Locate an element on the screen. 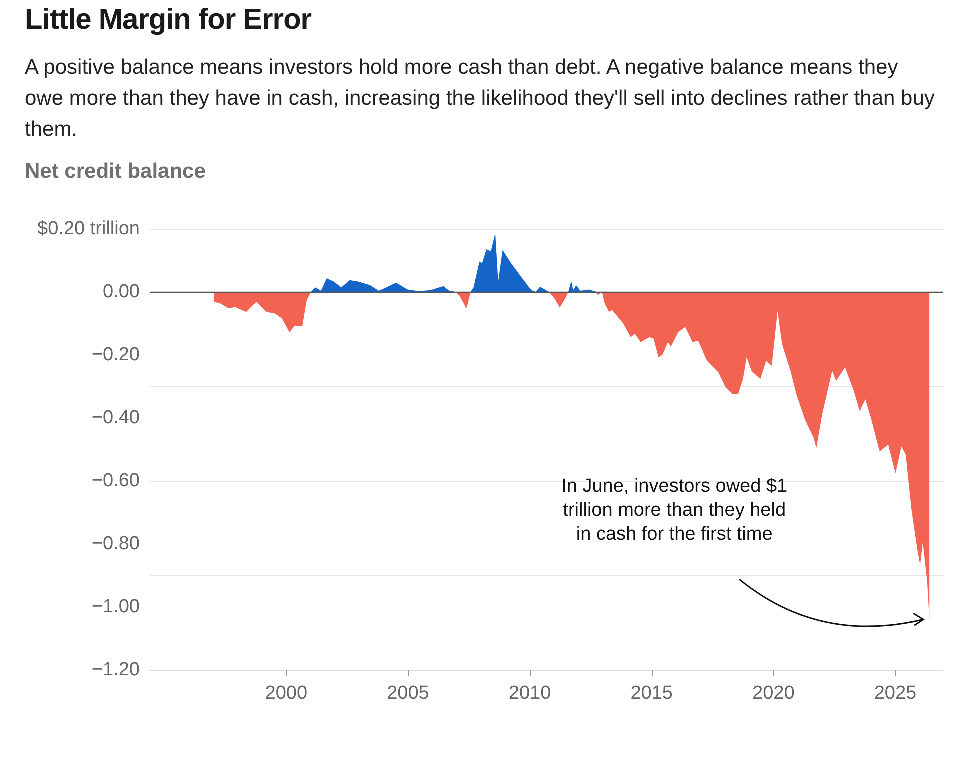 This screenshot has width=975, height=784. y-tick-label: −1.20 is located at coordinates (116, 670).